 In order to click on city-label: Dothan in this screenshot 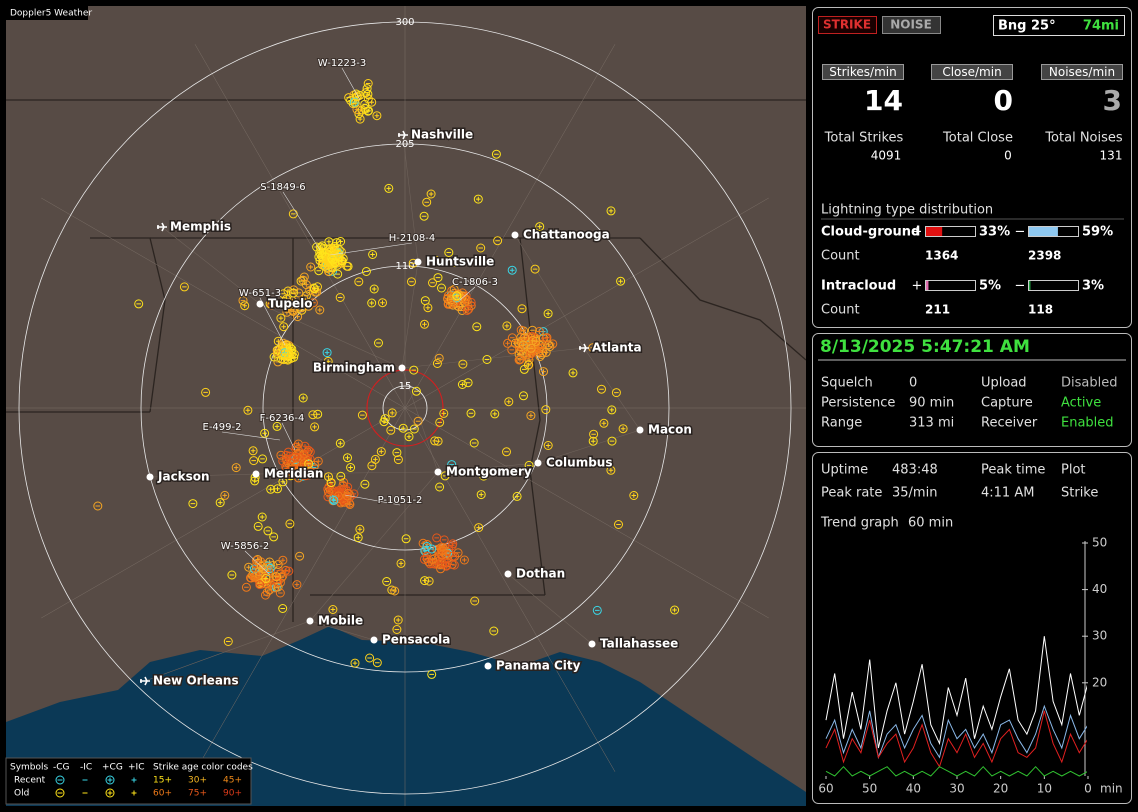, I will do `click(540, 574)`.